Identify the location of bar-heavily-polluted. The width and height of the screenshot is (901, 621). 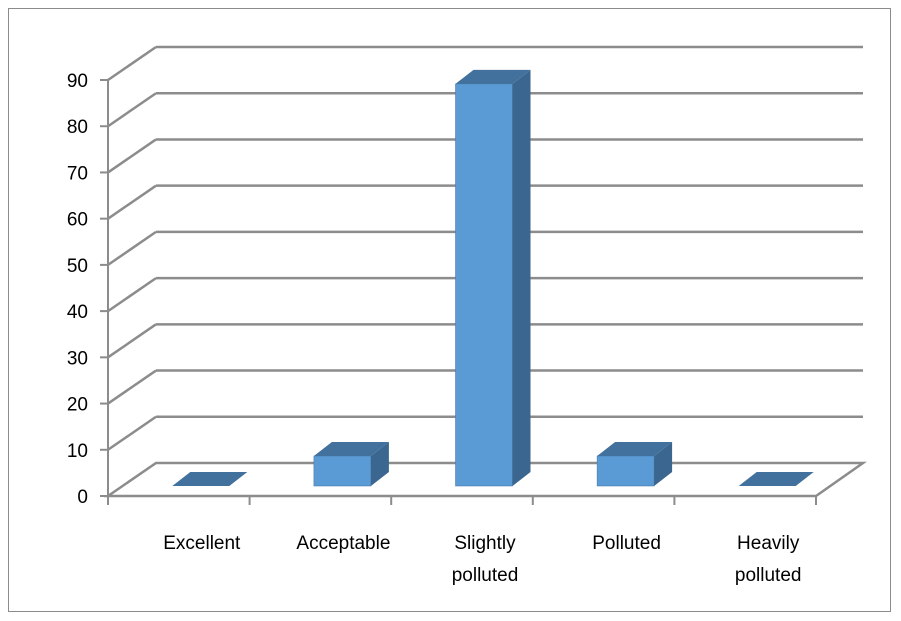
(776, 479).